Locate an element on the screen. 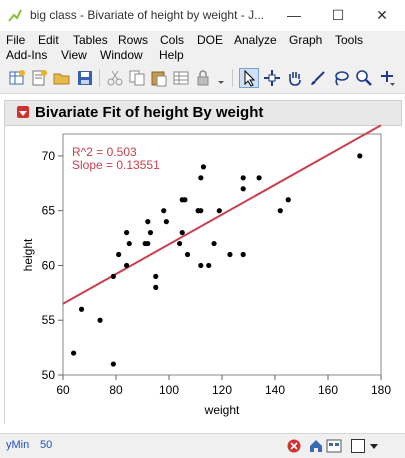 The width and height of the screenshot is (405, 458). menu-doe: DOE is located at coordinates (210, 40).